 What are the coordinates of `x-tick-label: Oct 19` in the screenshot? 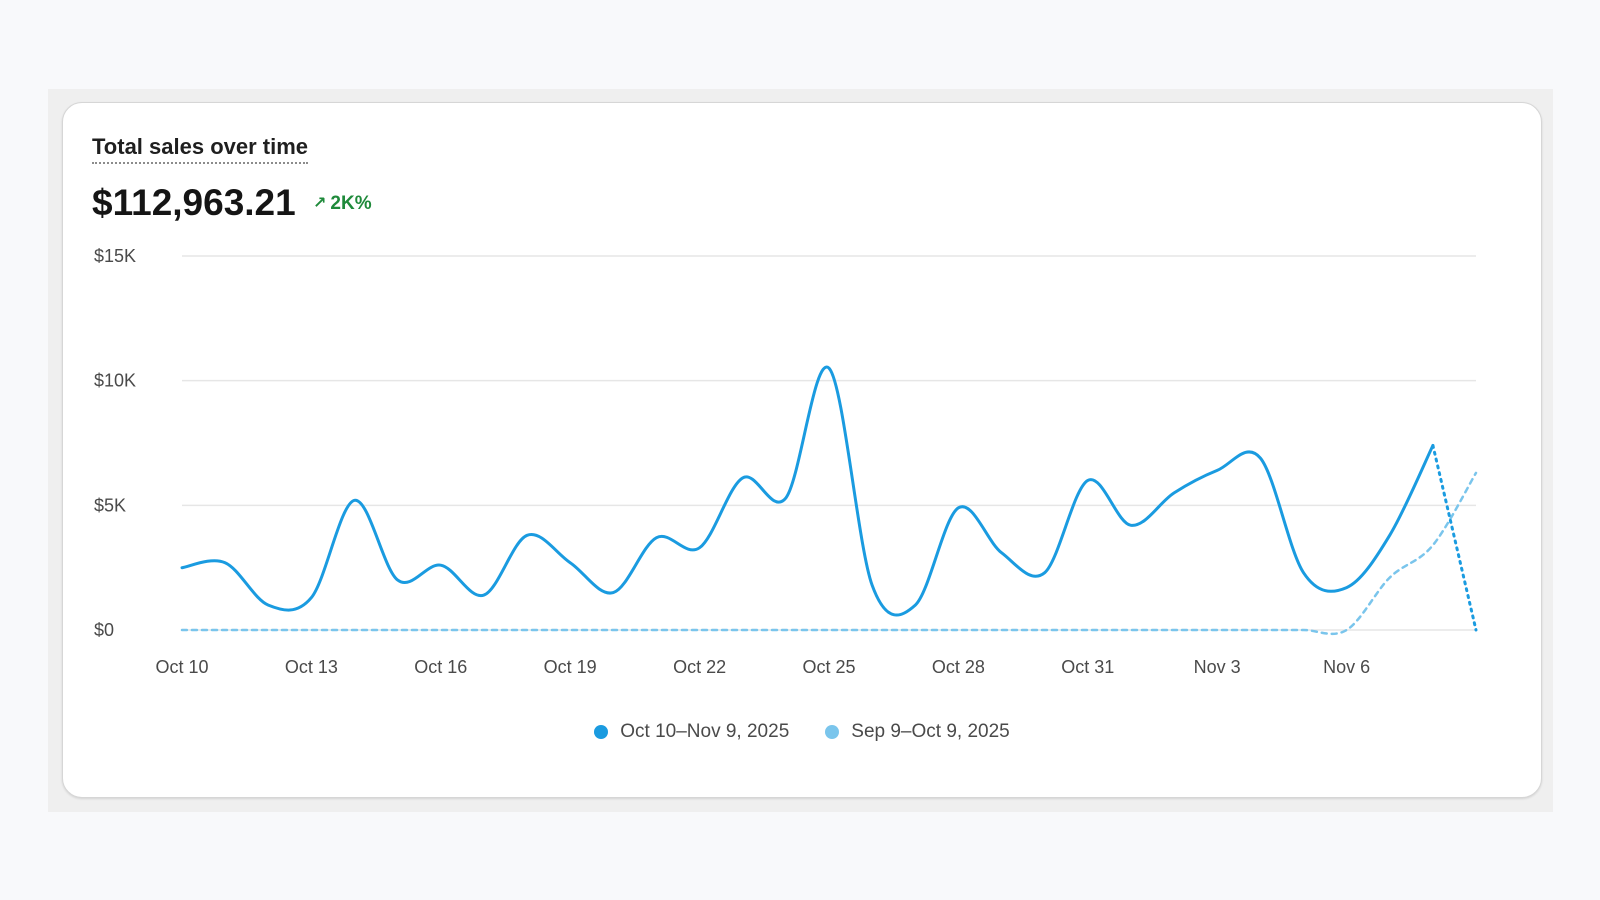 It's located at (570, 667).